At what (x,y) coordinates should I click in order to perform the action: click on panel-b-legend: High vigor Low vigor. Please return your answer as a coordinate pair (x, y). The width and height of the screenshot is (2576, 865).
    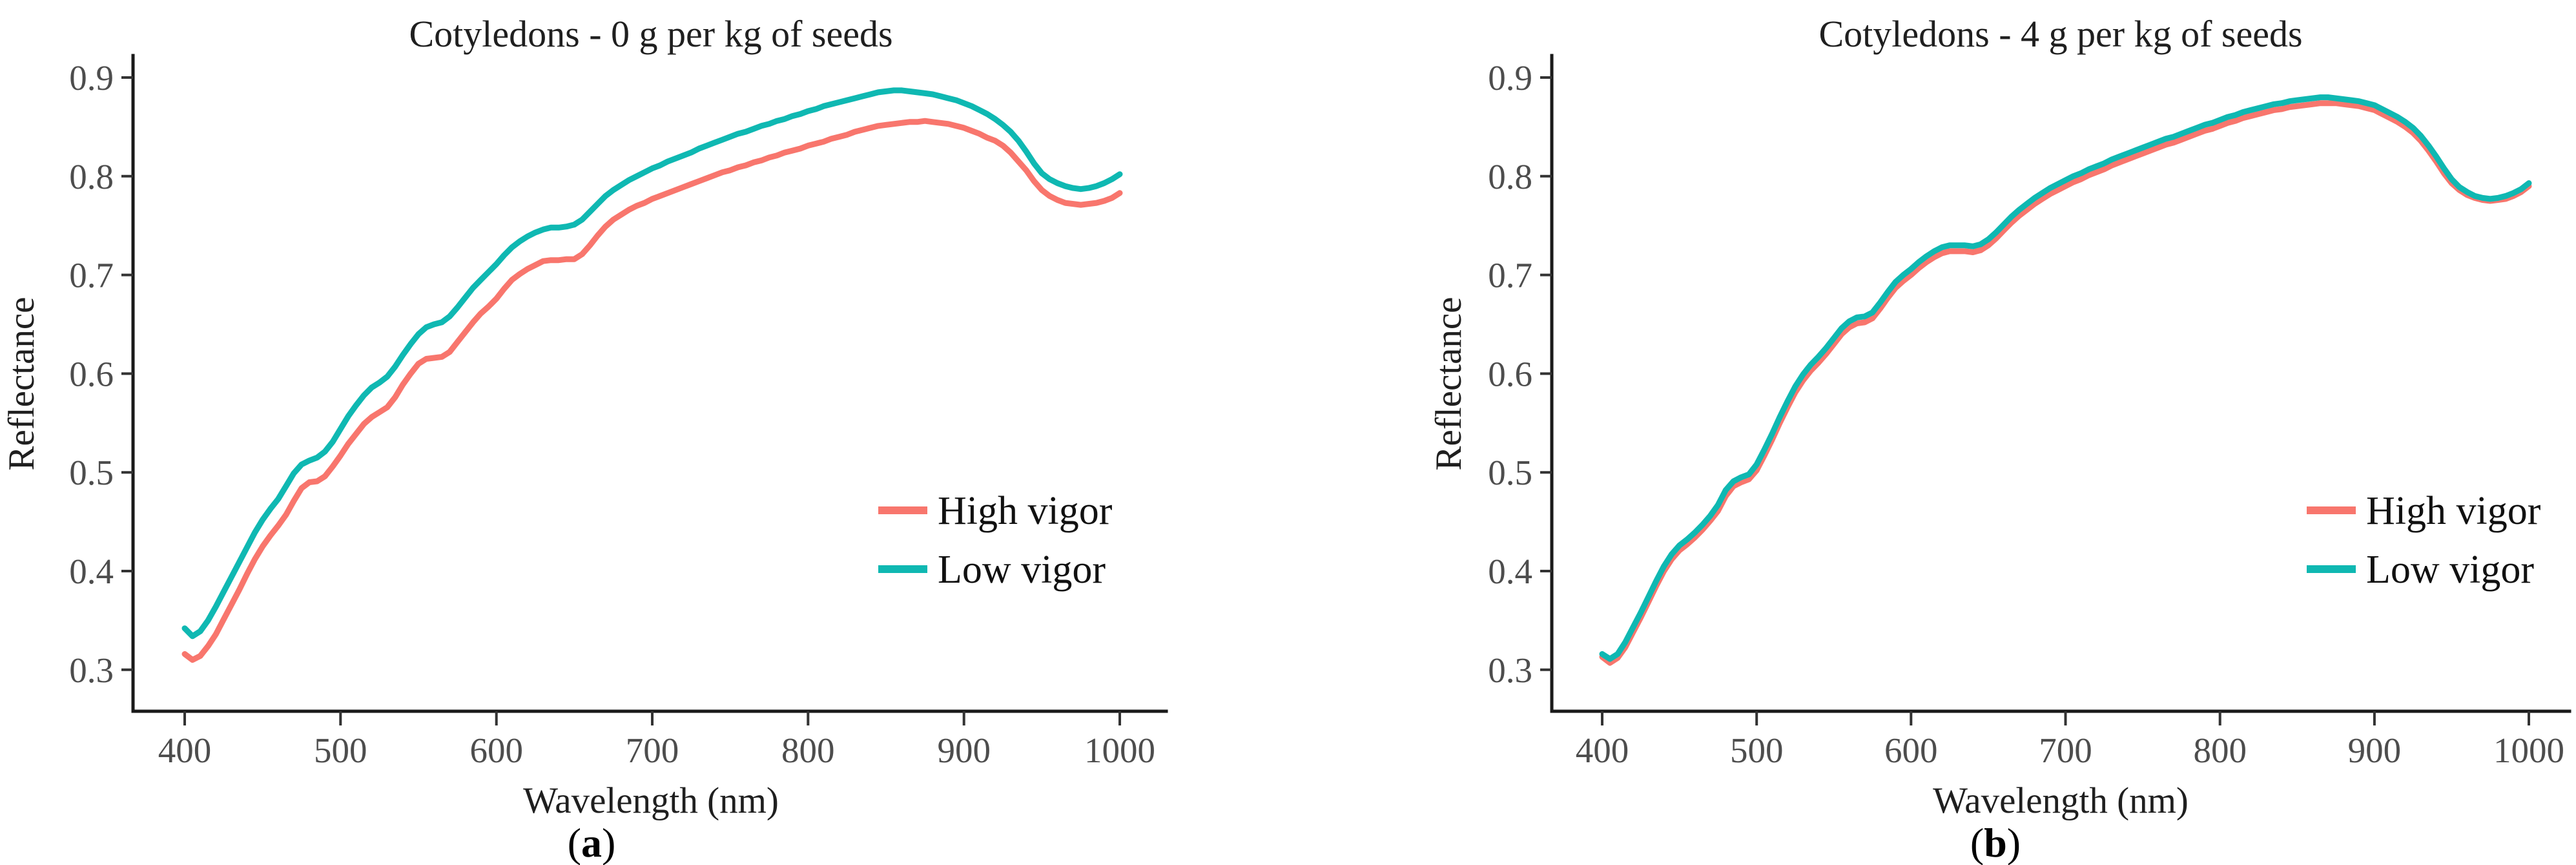
    Looking at the image, I should click on (2424, 540).